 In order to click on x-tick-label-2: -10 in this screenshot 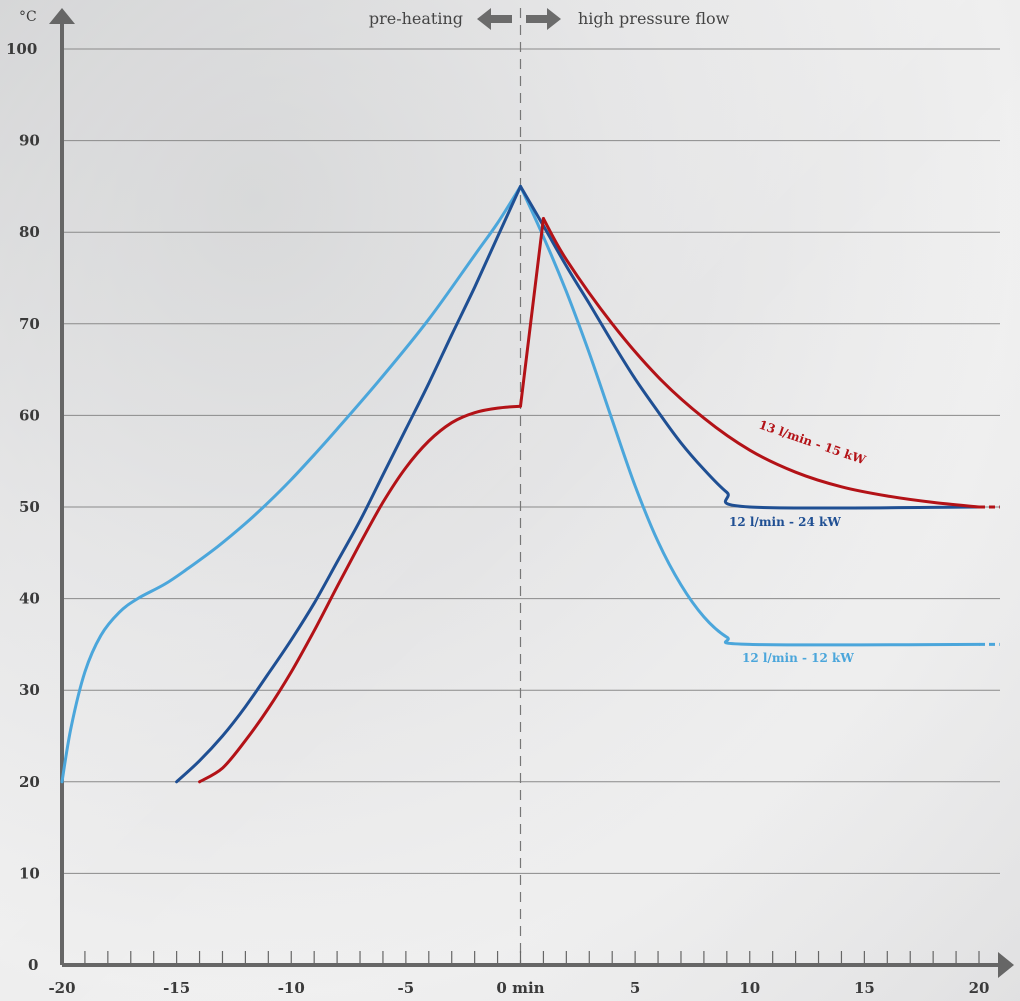, I will do `click(291, 988)`.